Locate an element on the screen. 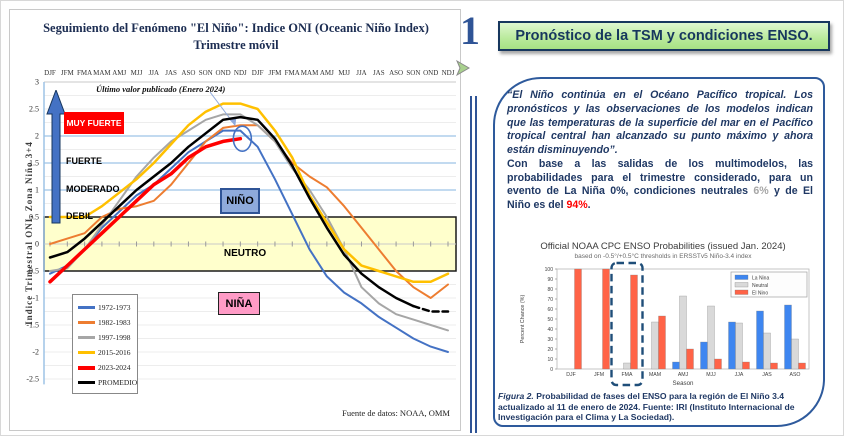 The width and height of the screenshot is (844, 436). svg-text: Season is located at coordinates (684, 383).